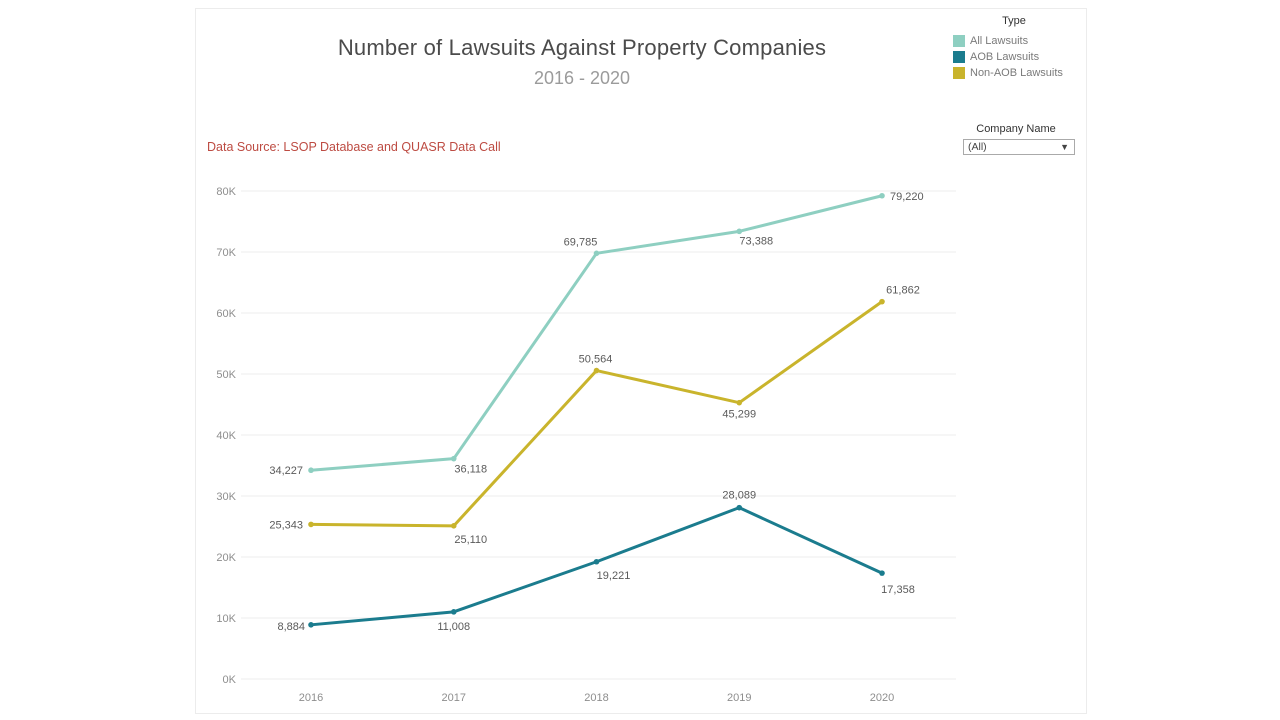 This screenshot has height=720, width=1280. I want to click on y-axis-tick: 30K, so click(226, 497).